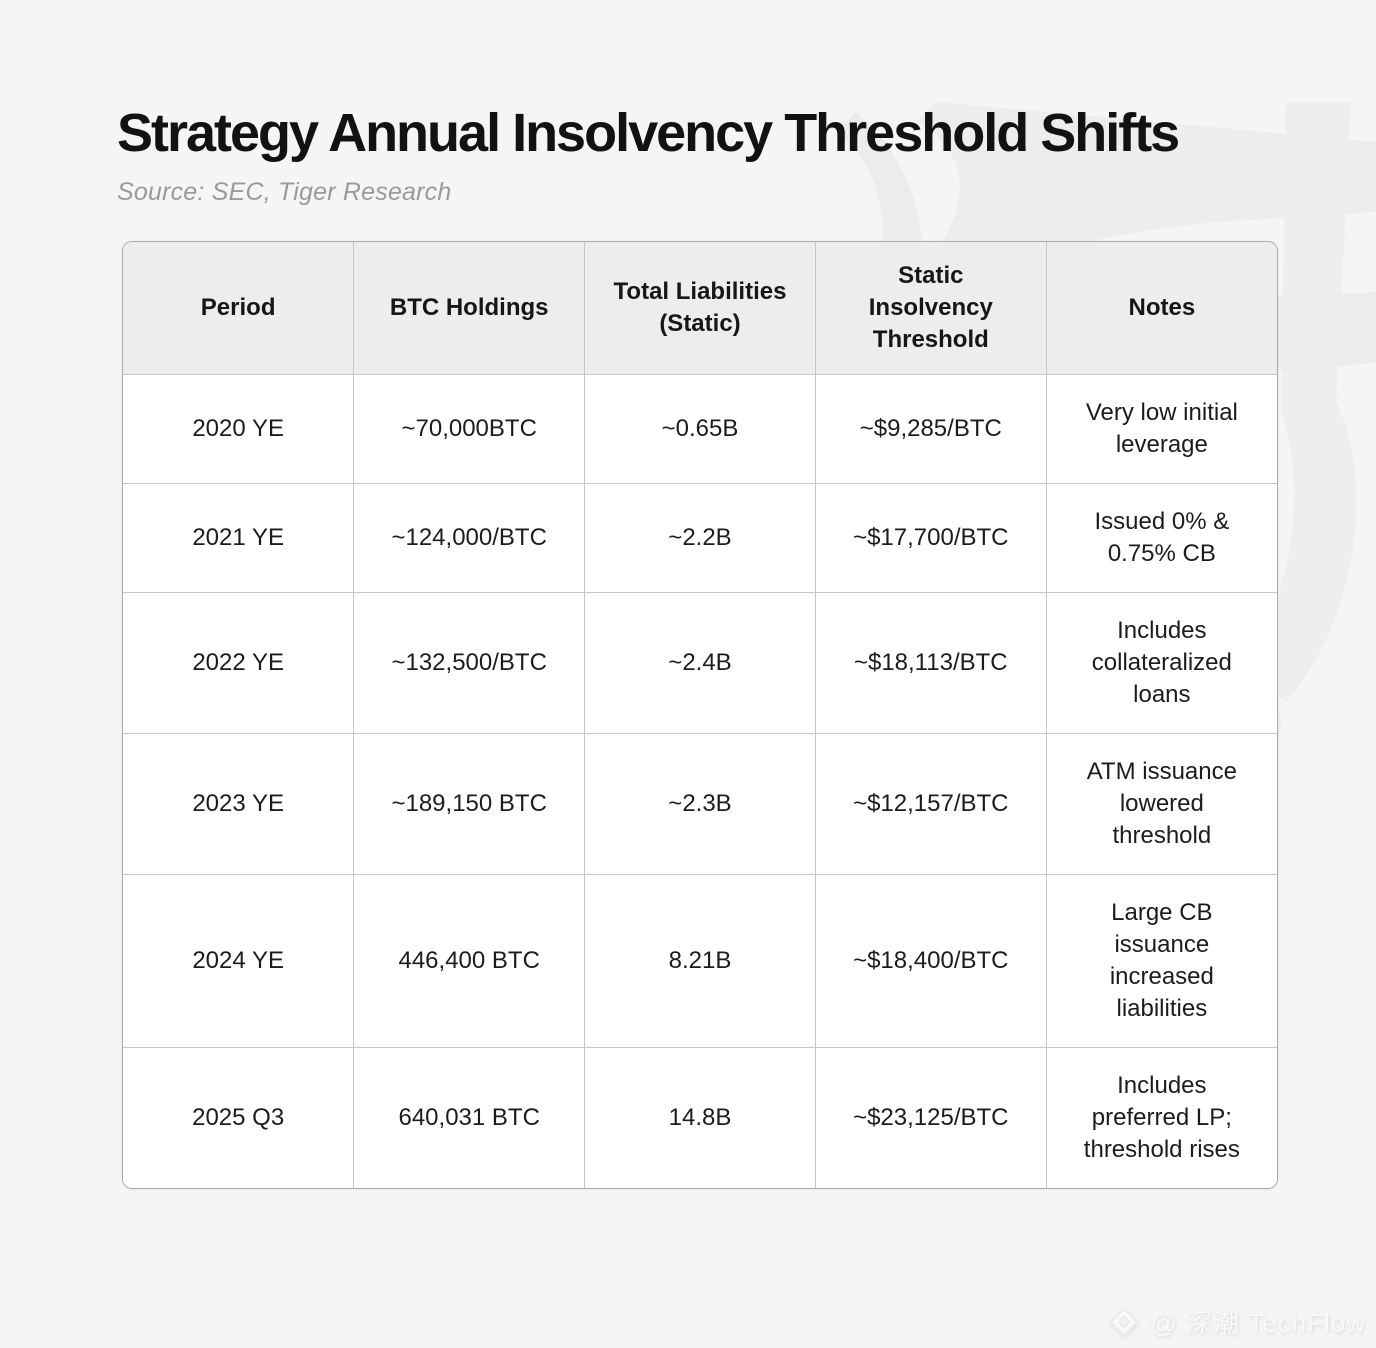 The width and height of the screenshot is (1376, 1348). I want to click on cell-total-liabilities: ~2.2B, so click(700, 538).